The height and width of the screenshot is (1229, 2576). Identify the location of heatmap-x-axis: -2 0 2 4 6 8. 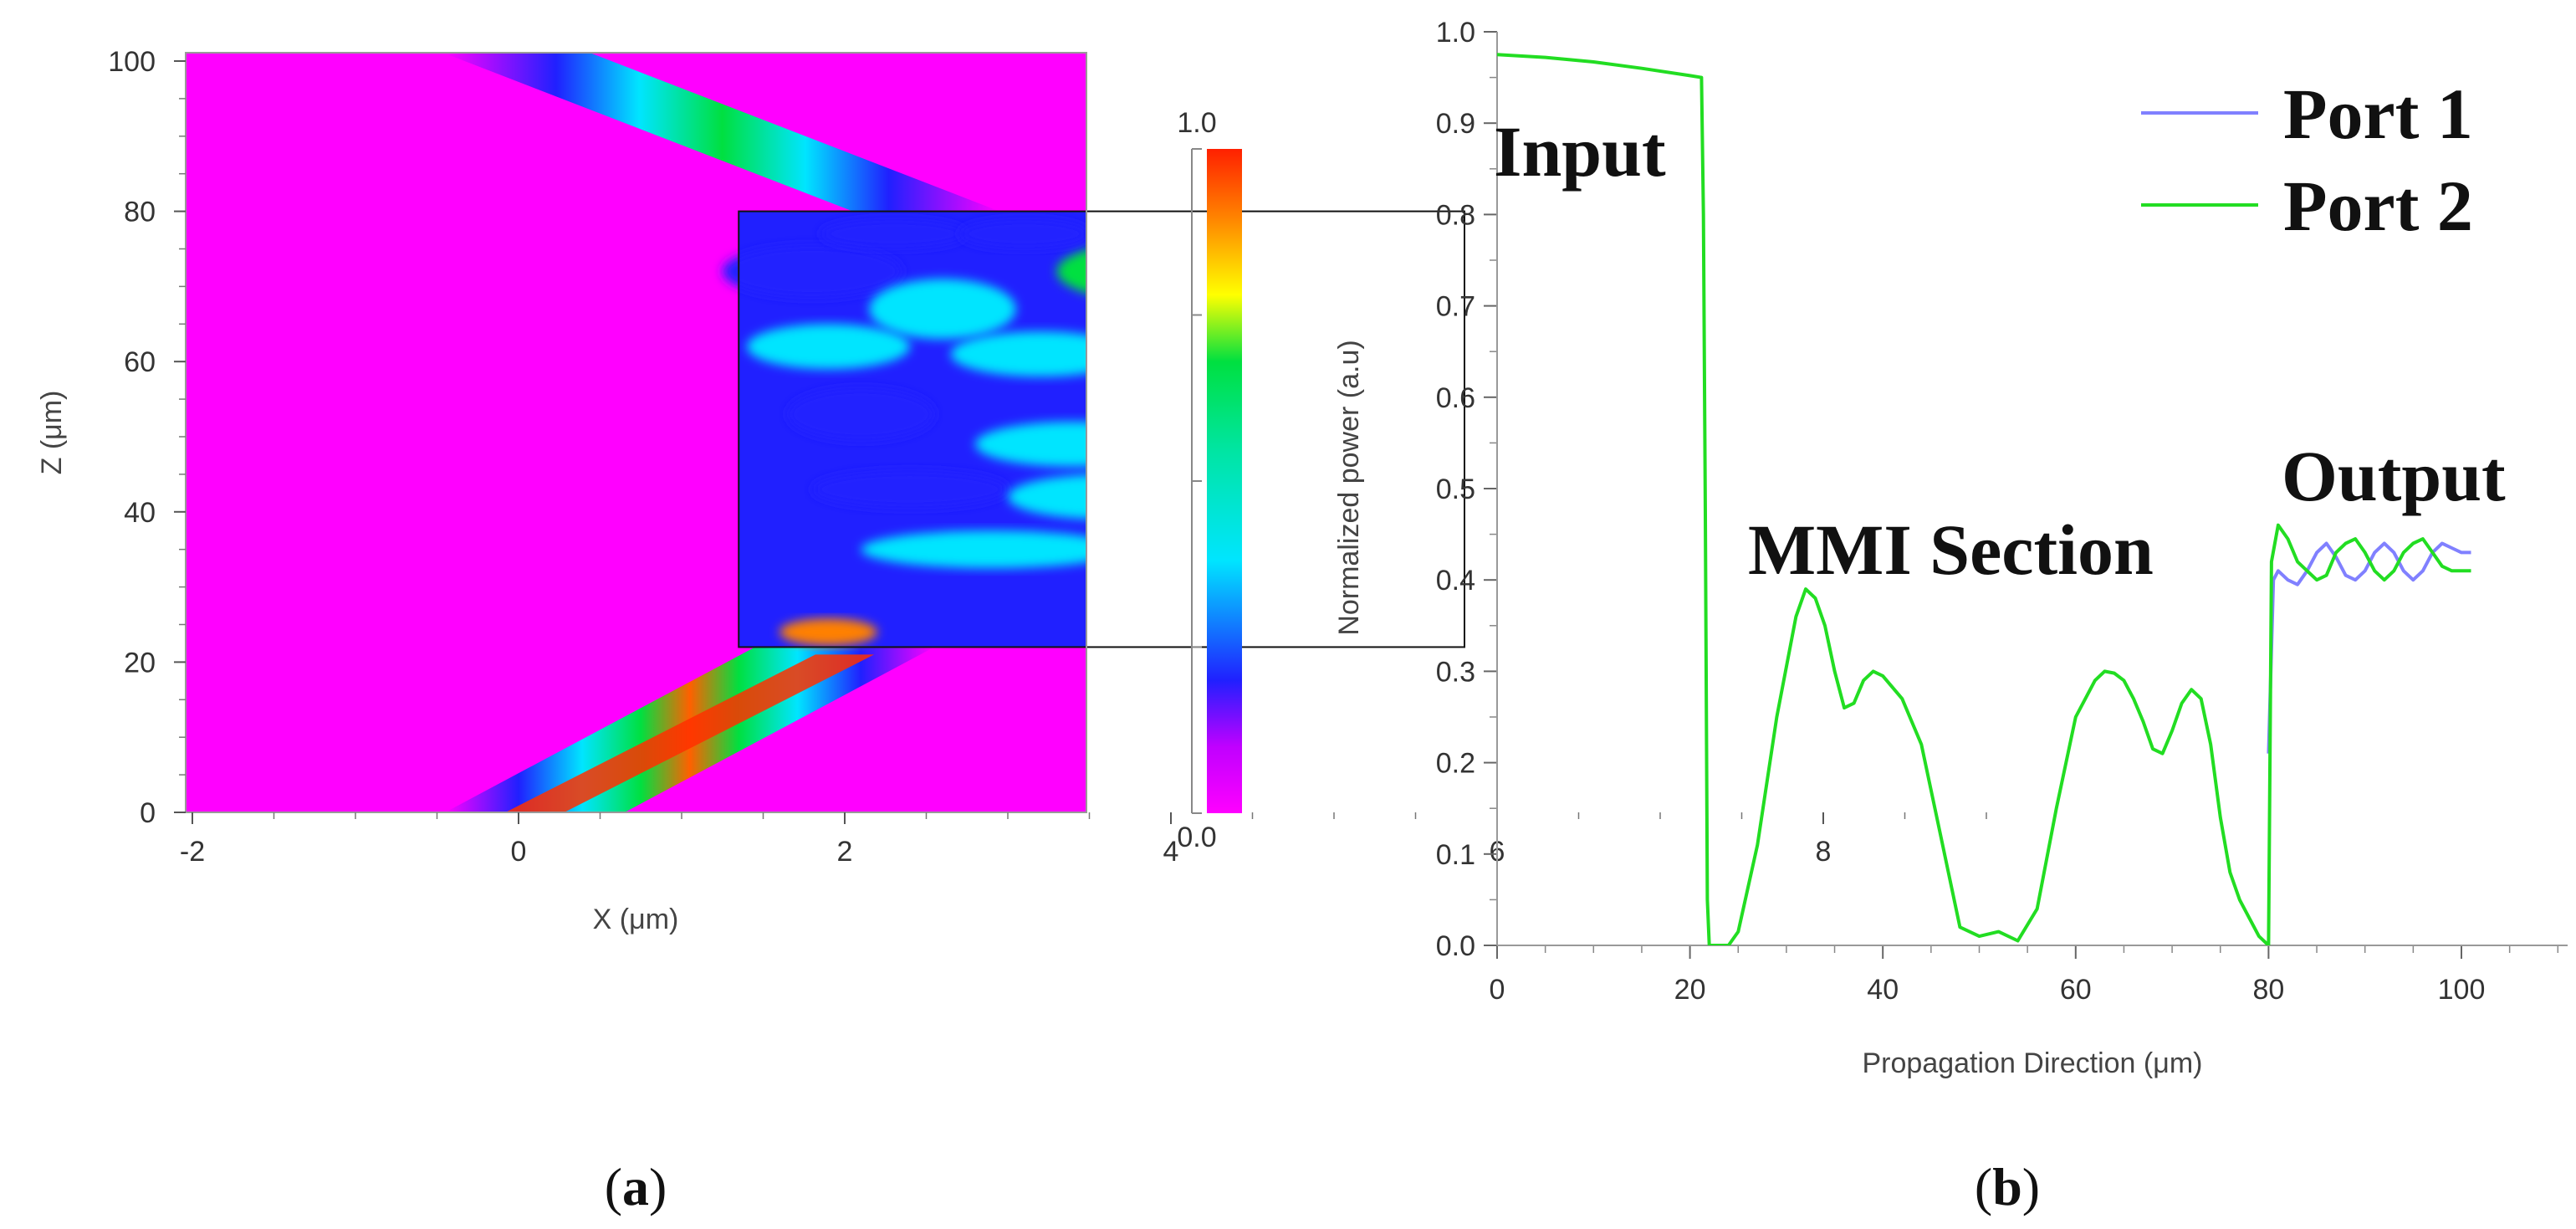
(1083, 840).